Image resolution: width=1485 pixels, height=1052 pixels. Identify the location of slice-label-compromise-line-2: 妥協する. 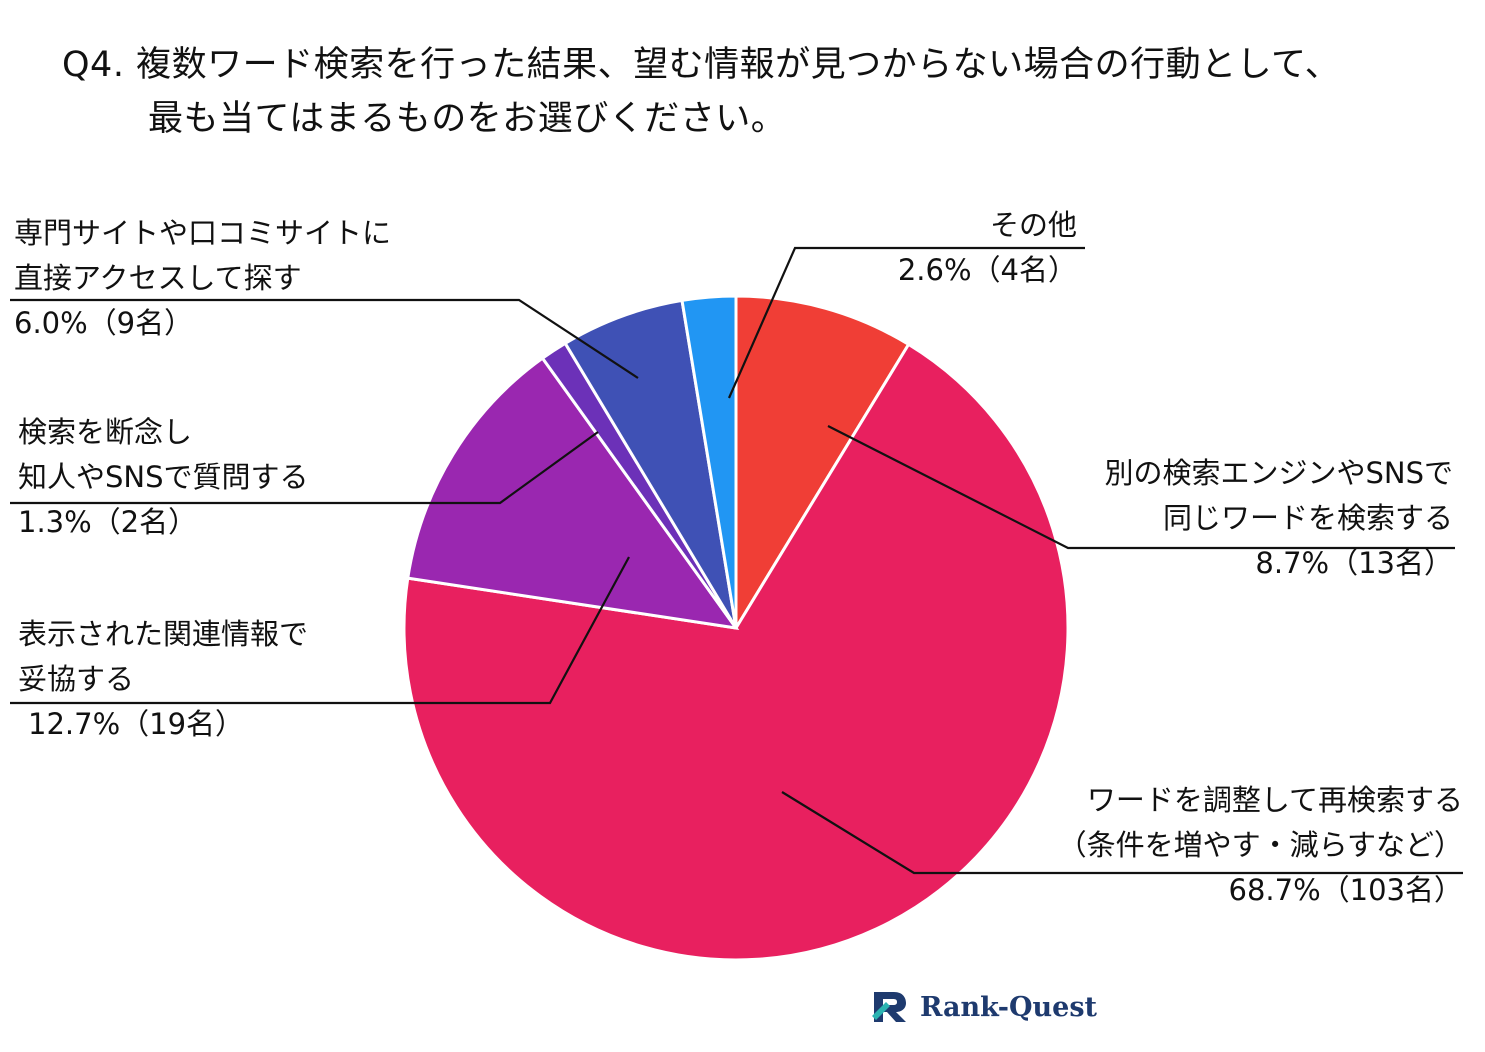
(76, 678).